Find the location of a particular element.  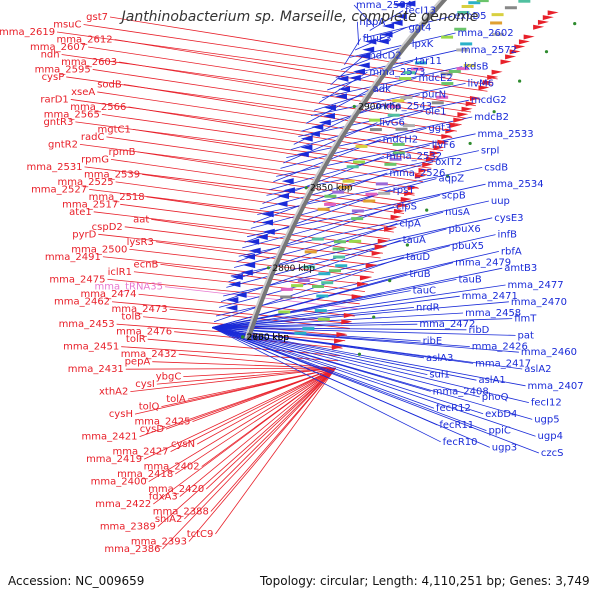

gene-label-taua: tauA is located at coordinates (414, 240).